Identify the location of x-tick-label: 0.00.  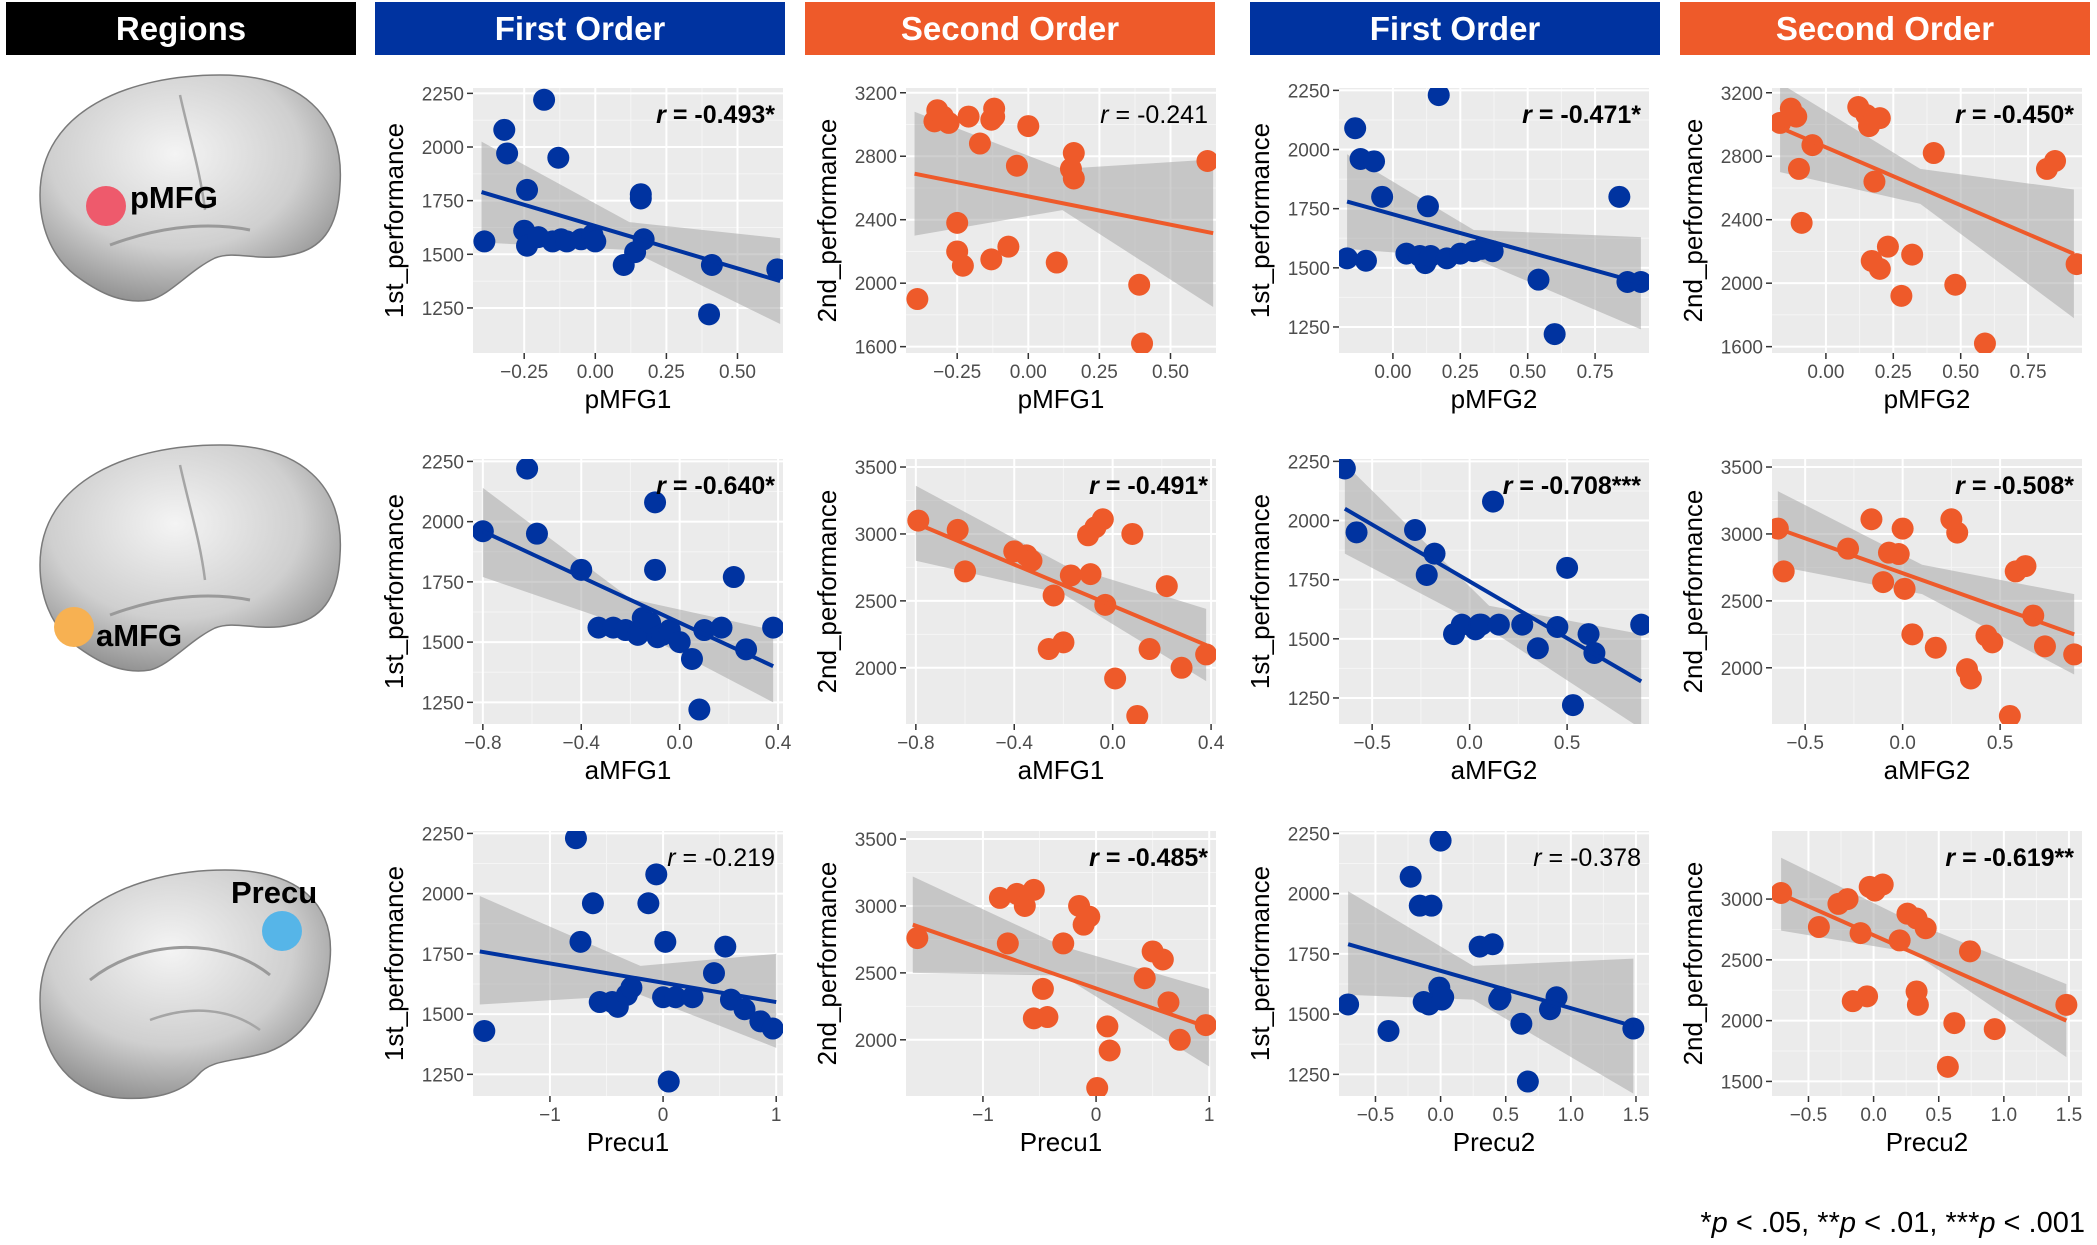
(1825, 372).